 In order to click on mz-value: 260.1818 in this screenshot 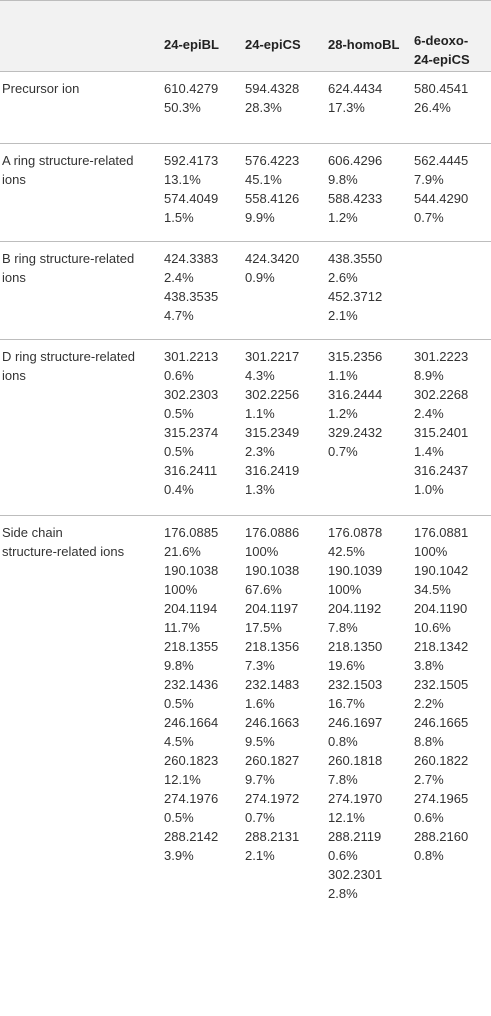, I will do `click(355, 760)`.